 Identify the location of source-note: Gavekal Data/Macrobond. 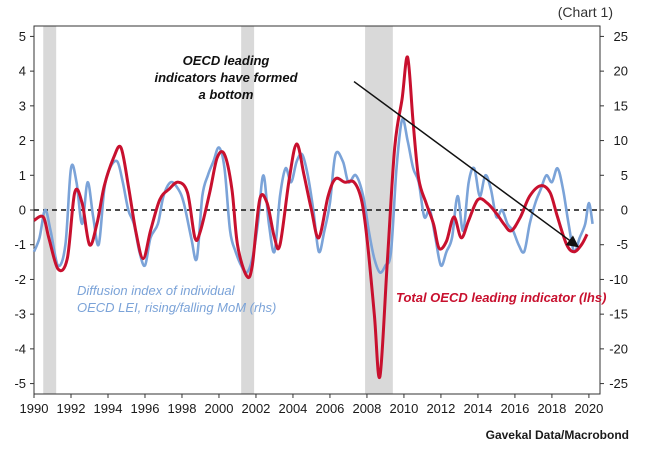
(557, 435).